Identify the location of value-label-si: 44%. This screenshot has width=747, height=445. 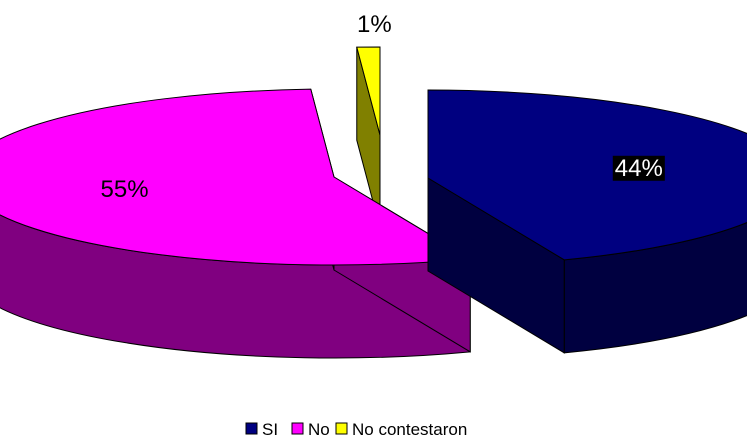
(639, 168).